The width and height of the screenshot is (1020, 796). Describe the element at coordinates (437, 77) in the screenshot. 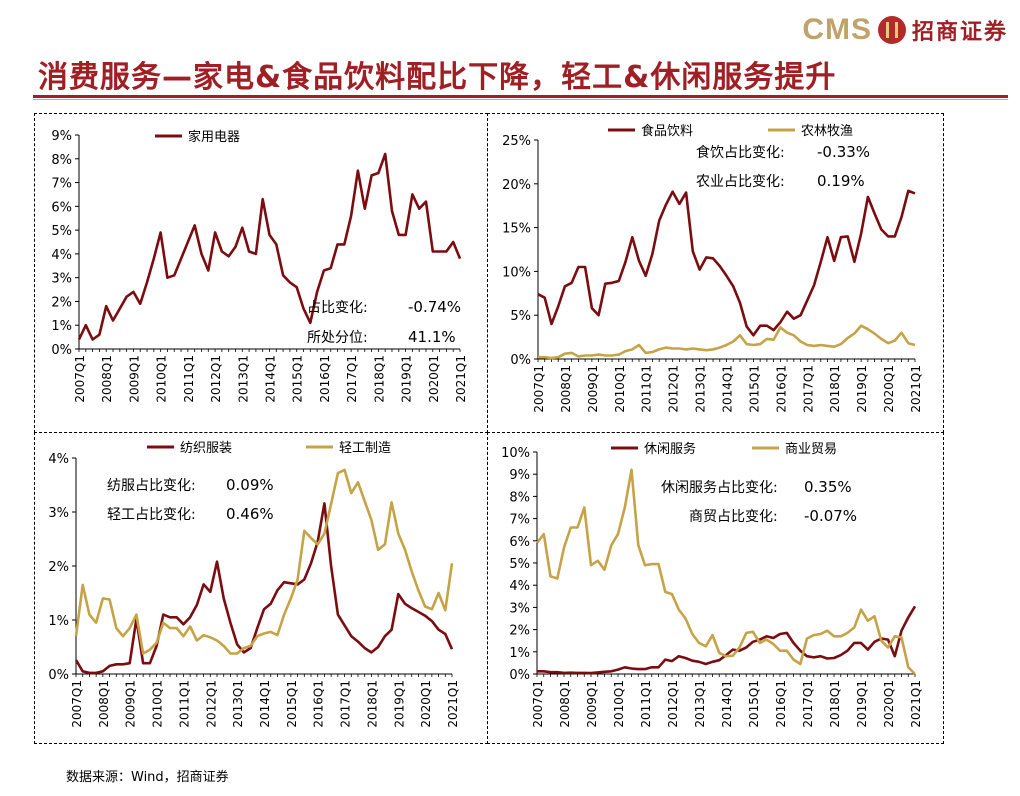

I see `page-title: 消费服务—家电&食品饮料配比下降，轻工&休闲服务提升` at that location.